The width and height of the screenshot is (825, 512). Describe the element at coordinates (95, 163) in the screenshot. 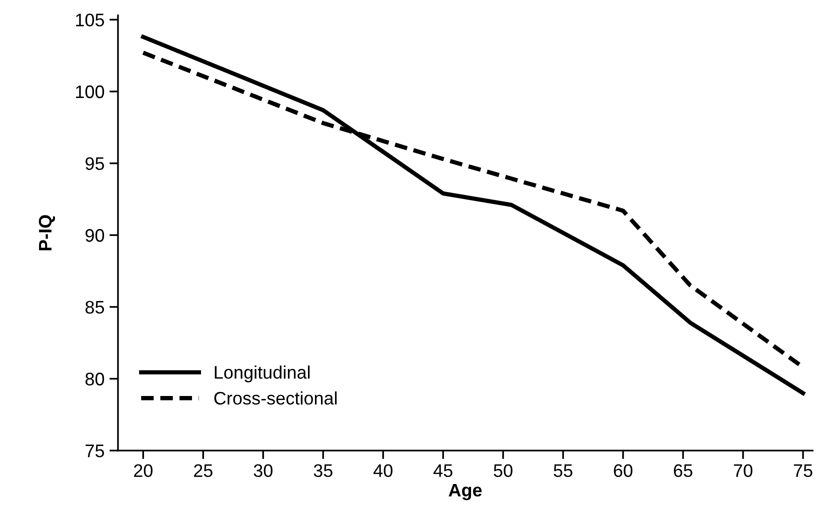

I see `y-tick-label: 95` at that location.